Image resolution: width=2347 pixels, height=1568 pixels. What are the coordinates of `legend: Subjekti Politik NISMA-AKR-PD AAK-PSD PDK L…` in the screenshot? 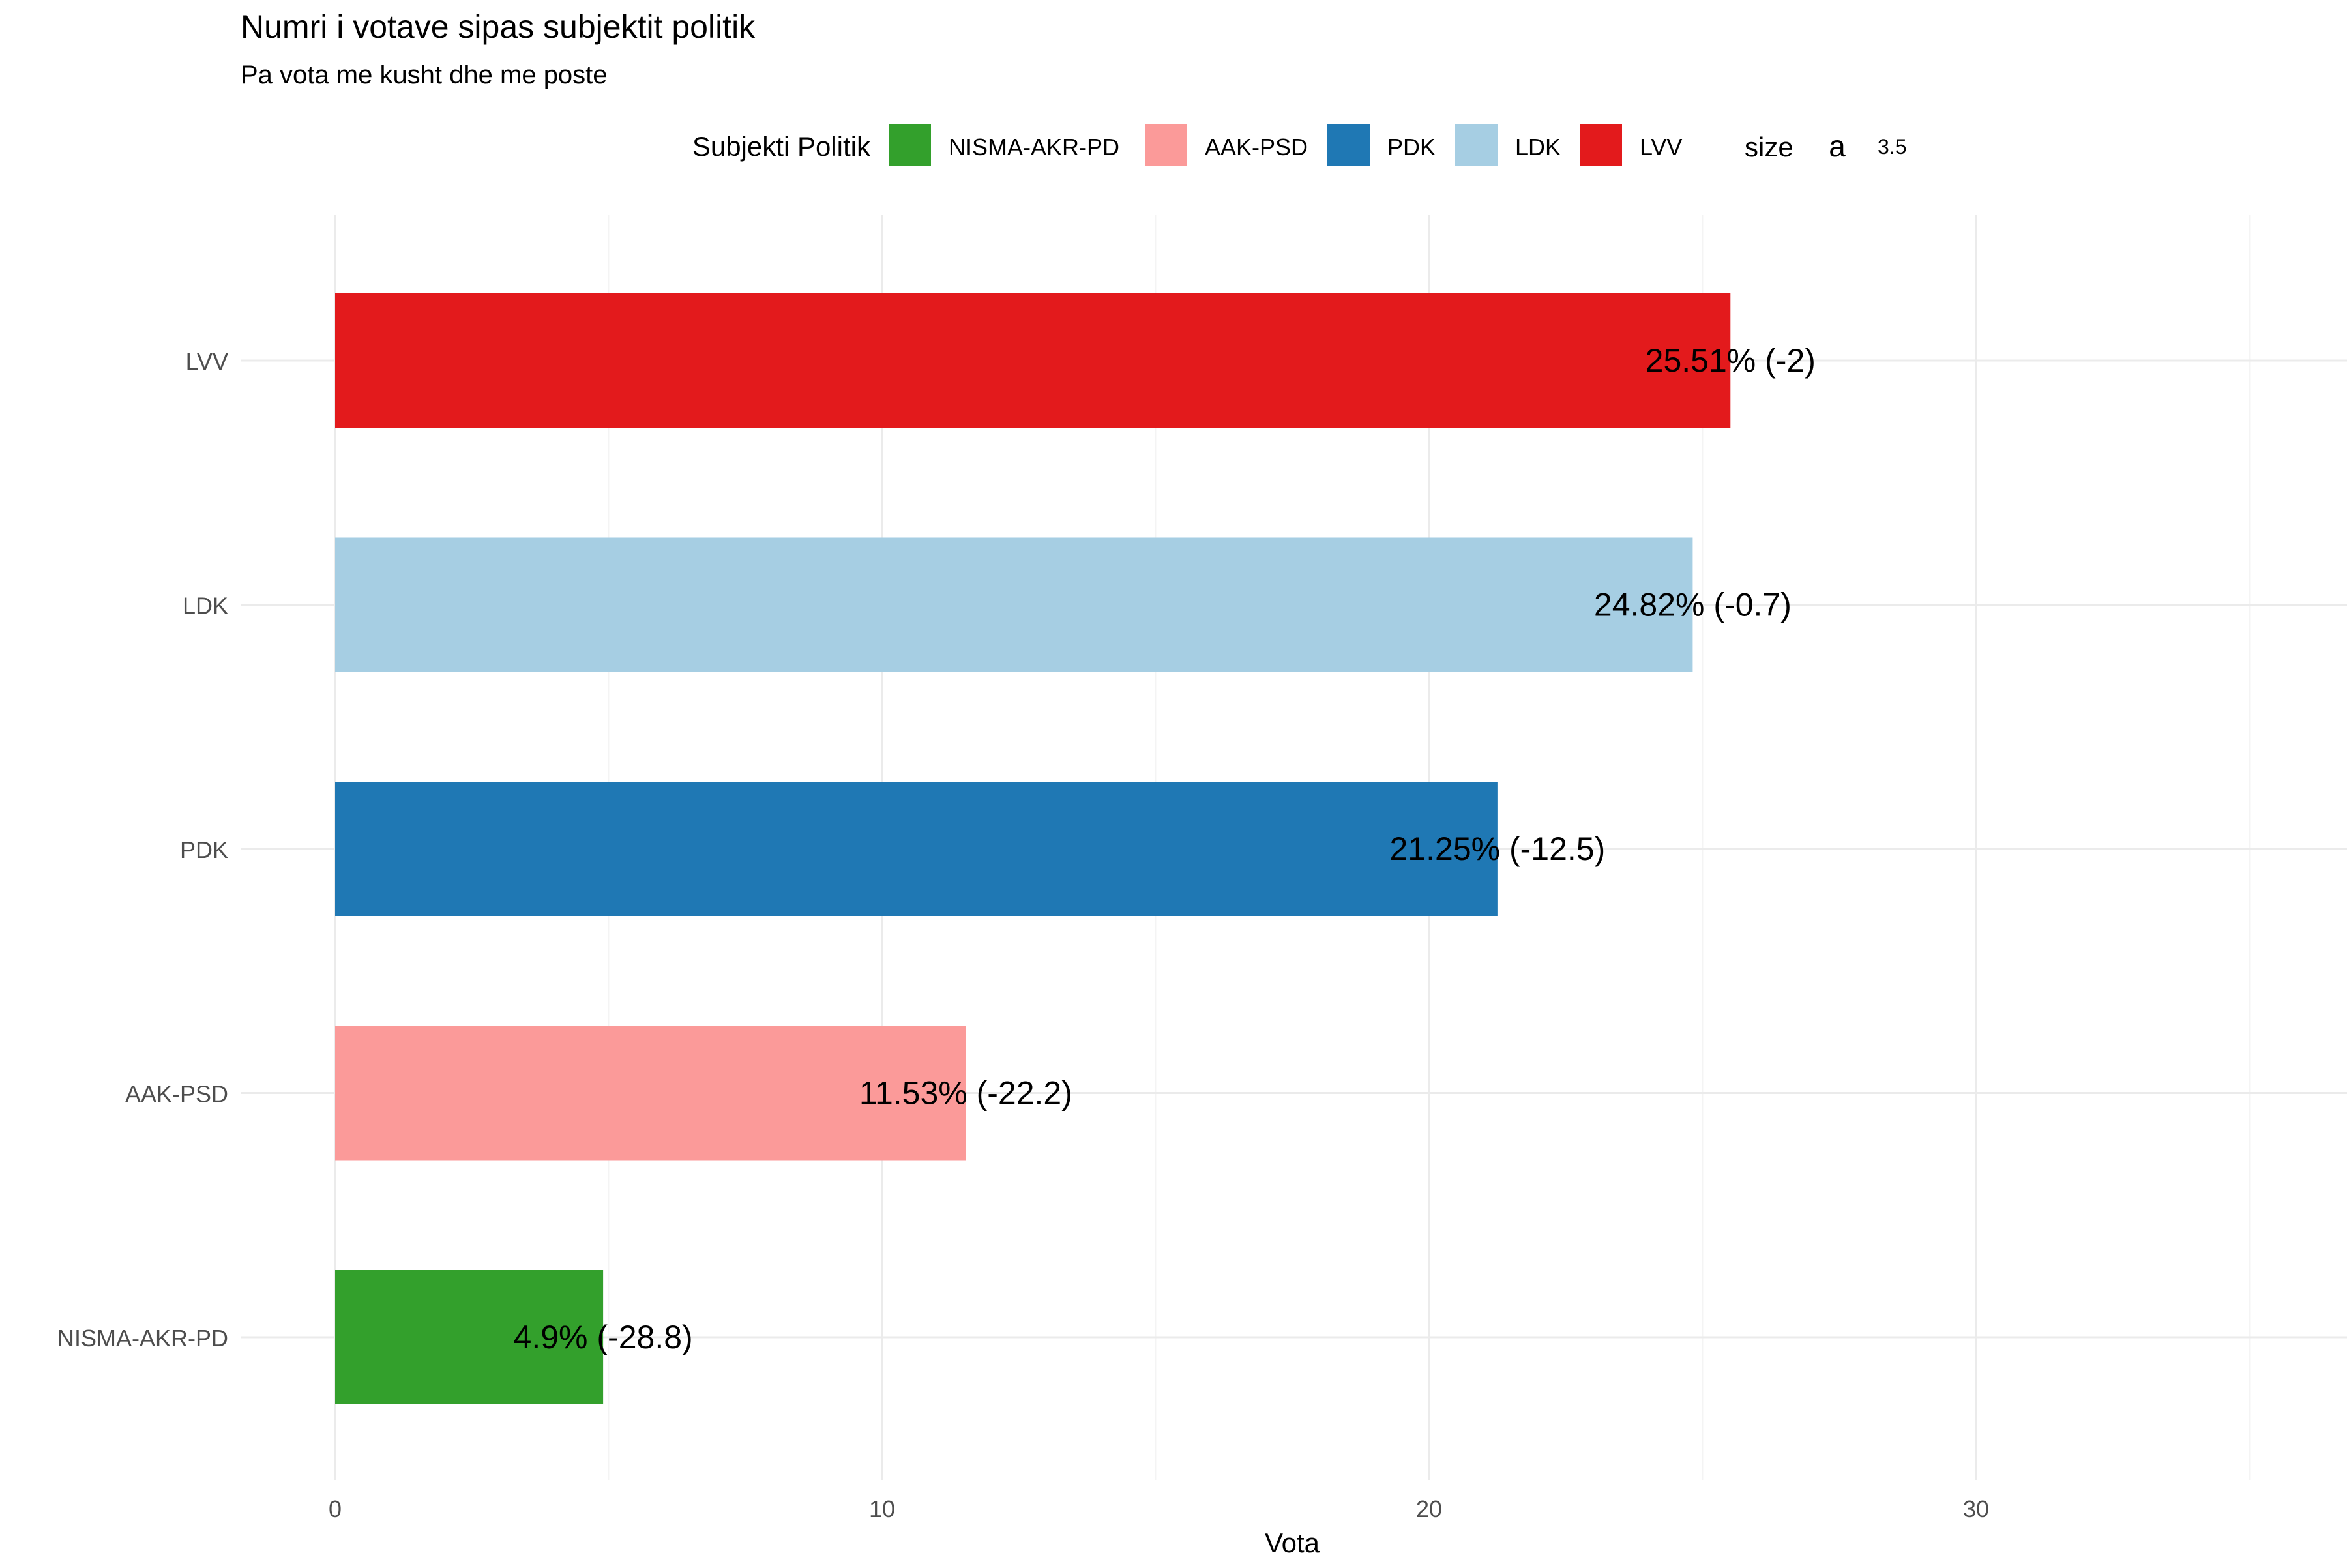 It's located at (1299, 145).